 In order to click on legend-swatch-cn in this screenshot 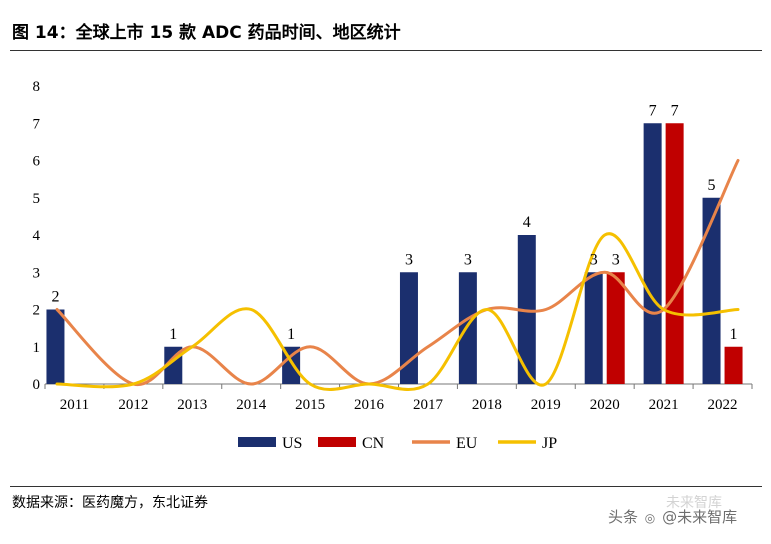, I will do `click(337, 442)`.